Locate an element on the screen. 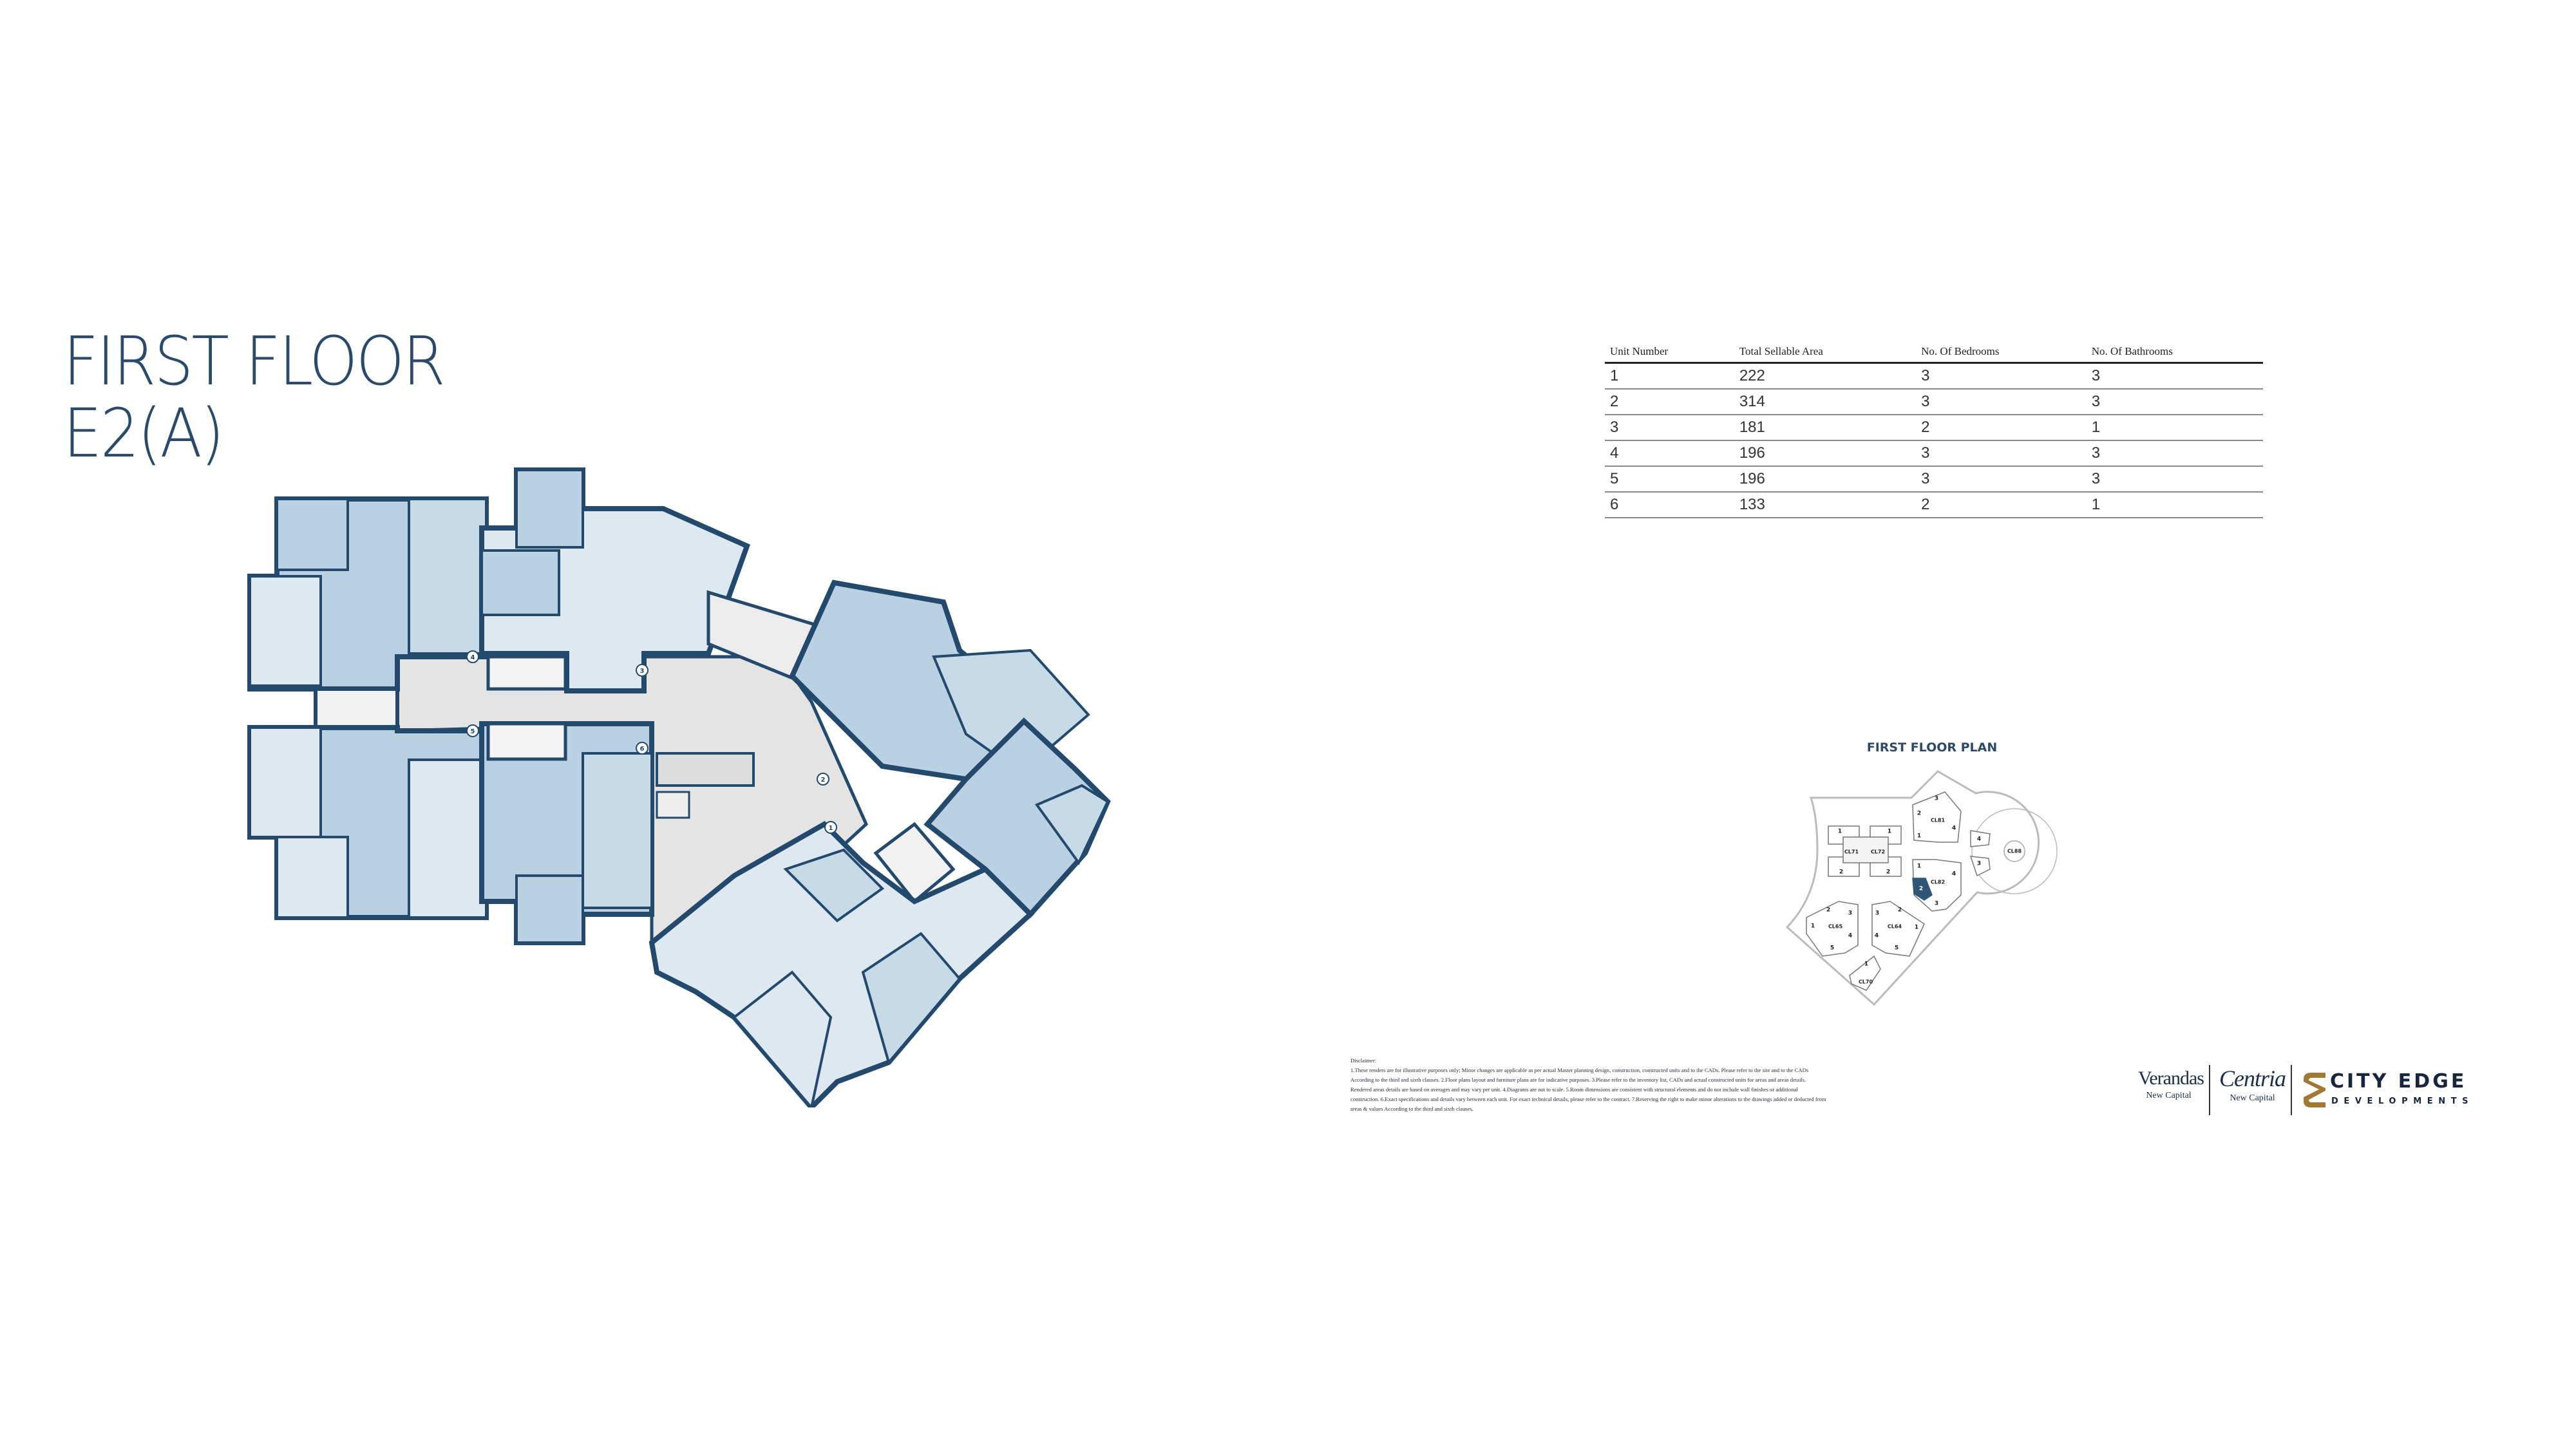 The width and height of the screenshot is (2576, 1450). unit-marker-label: 1 is located at coordinates (831, 828).